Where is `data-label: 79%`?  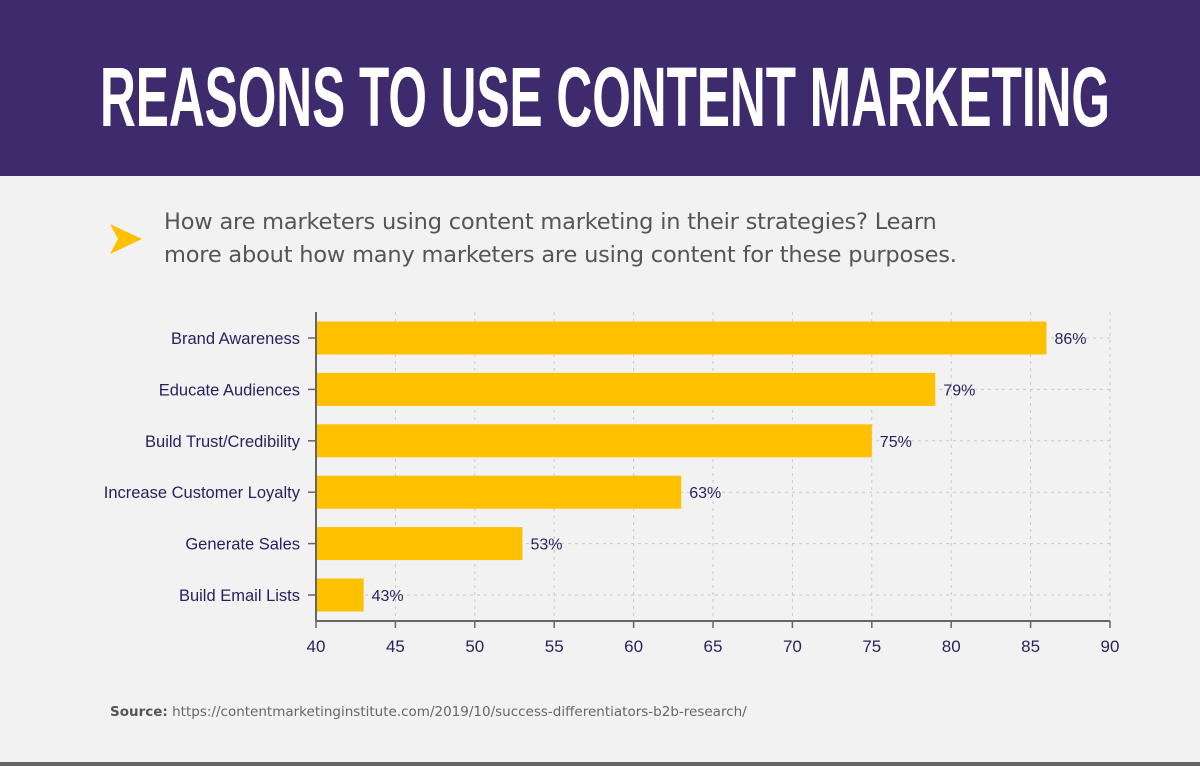
data-label: 79% is located at coordinates (959, 390).